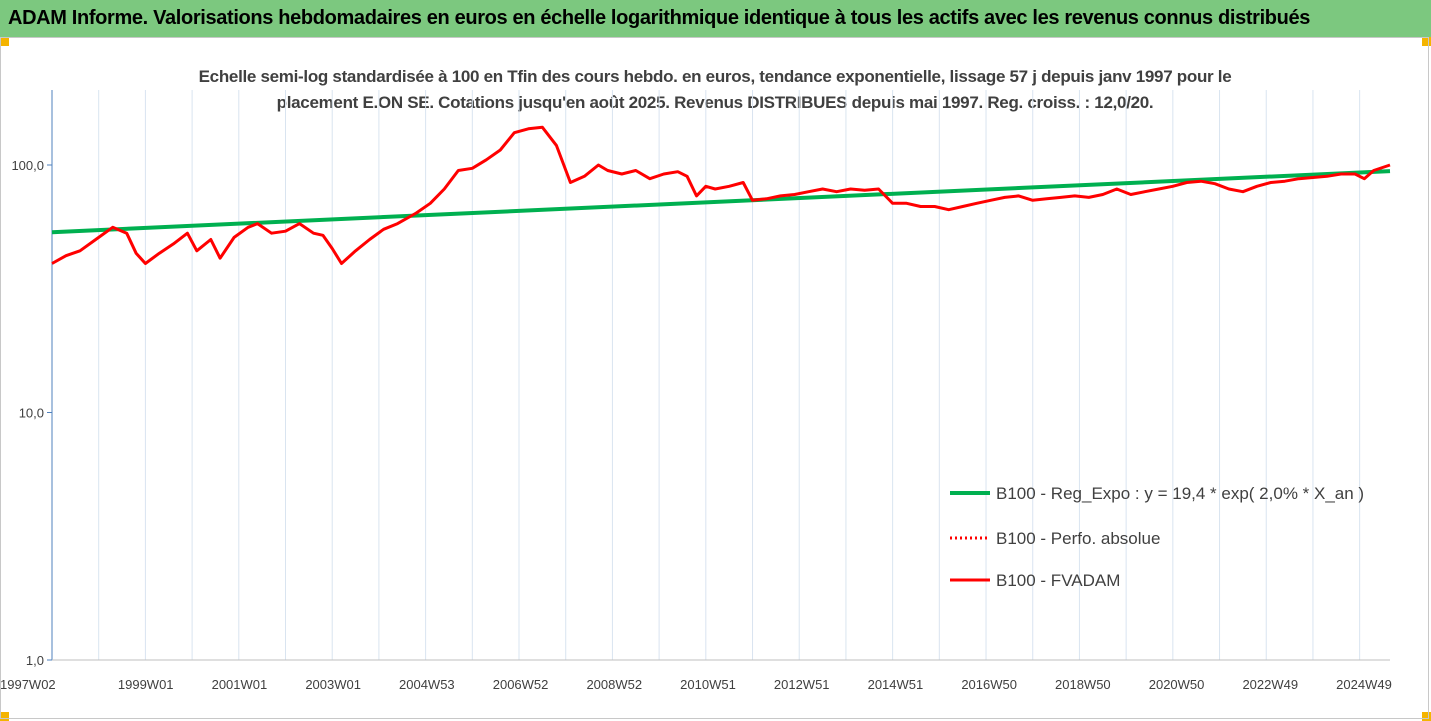  Describe the element at coordinates (1426, 41) in the screenshot. I see `corner-marker-right` at that location.